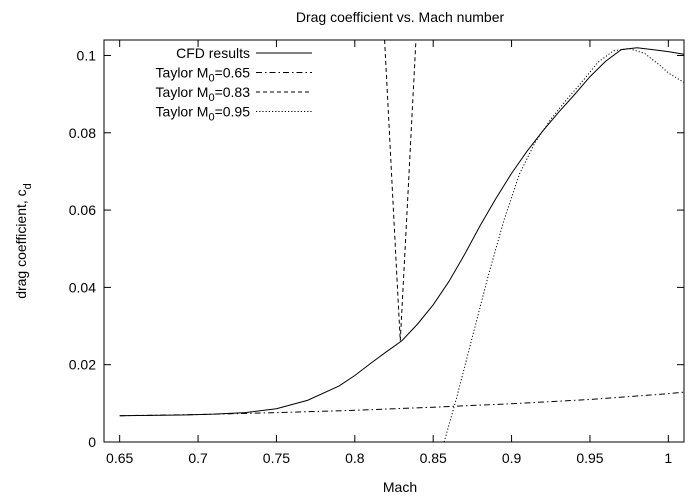 Image resolution: width=690 pixels, height=497 pixels. I want to click on y-tick-label: 0.04, so click(82, 287).